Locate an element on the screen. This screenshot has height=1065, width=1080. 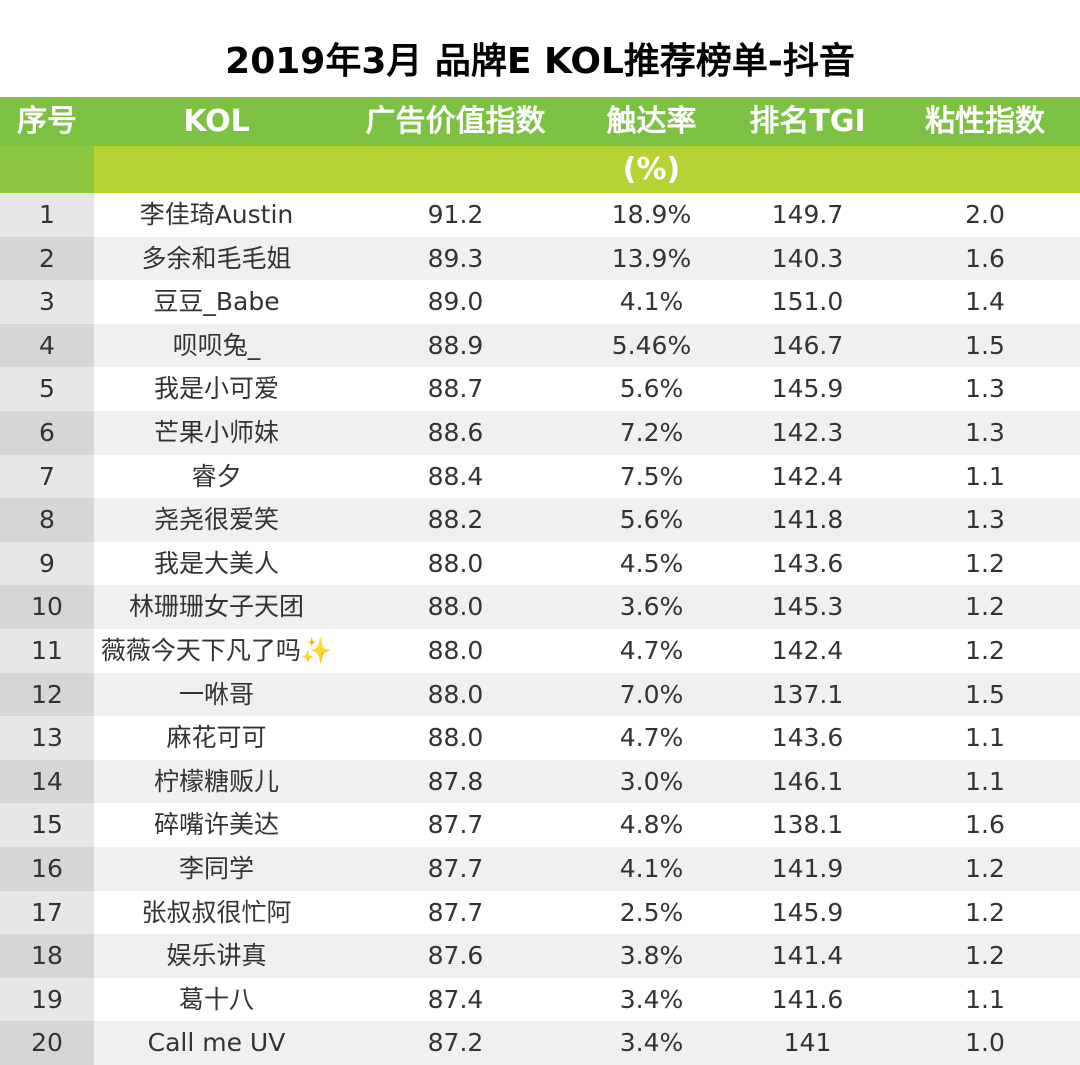
kol-cell: Call me UV is located at coordinates (216, 1043).